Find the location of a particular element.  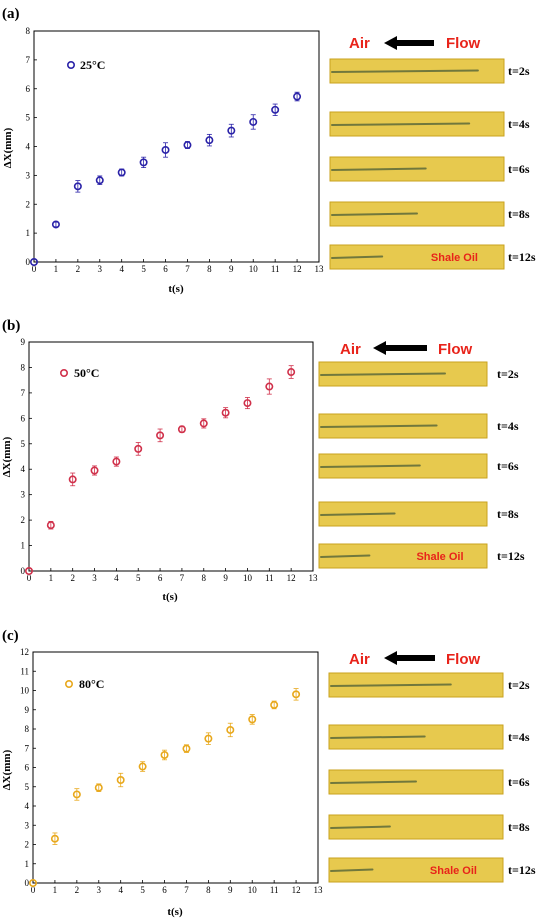

panel-label-c: (c) is located at coordinates (10, 636).